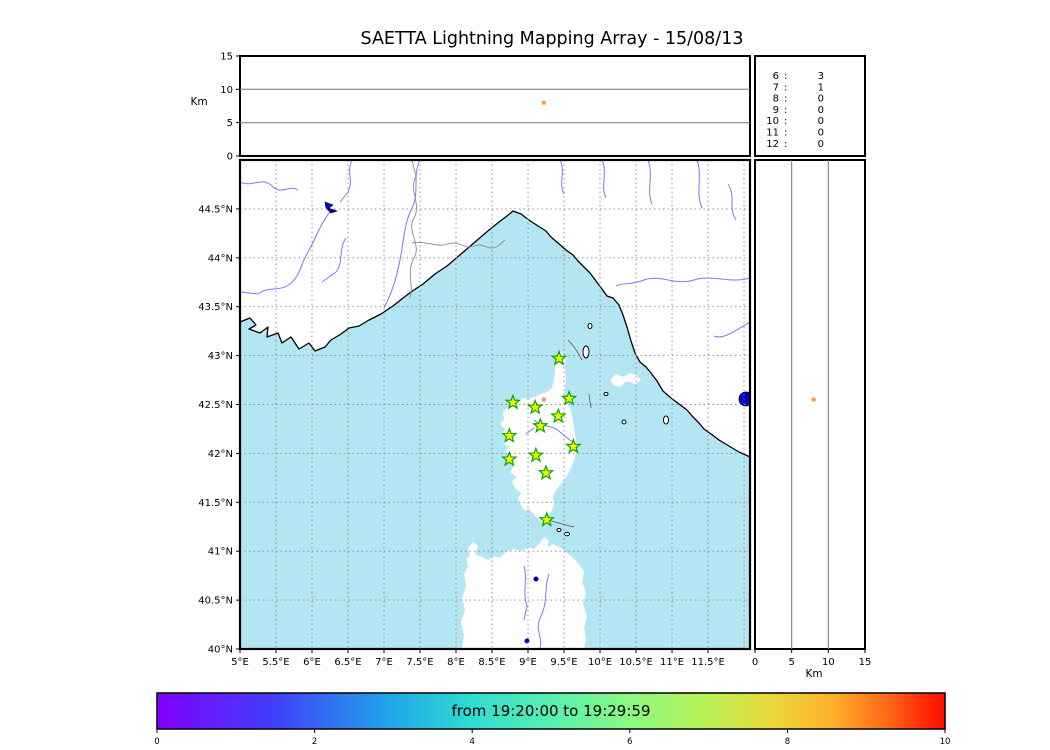 This screenshot has width=1050, height=750. What do you see at coordinates (795, 110) in the screenshot?
I see `legend-rows: 6: 3 7: 1 8: 0 9: 0 10: 0 11: 0 12: 0` at bounding box center [795, 110].